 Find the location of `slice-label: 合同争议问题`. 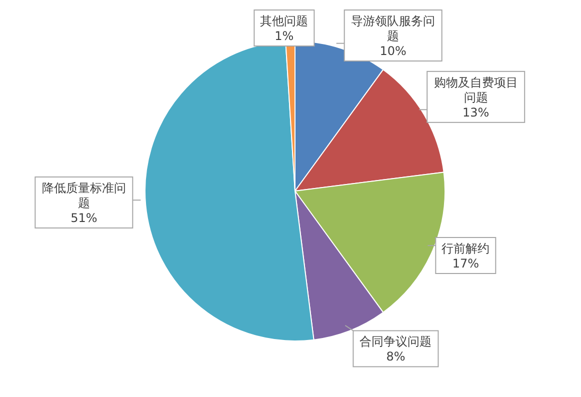

slice-label: 合同争议问题 is located at coordinates (396, 341).